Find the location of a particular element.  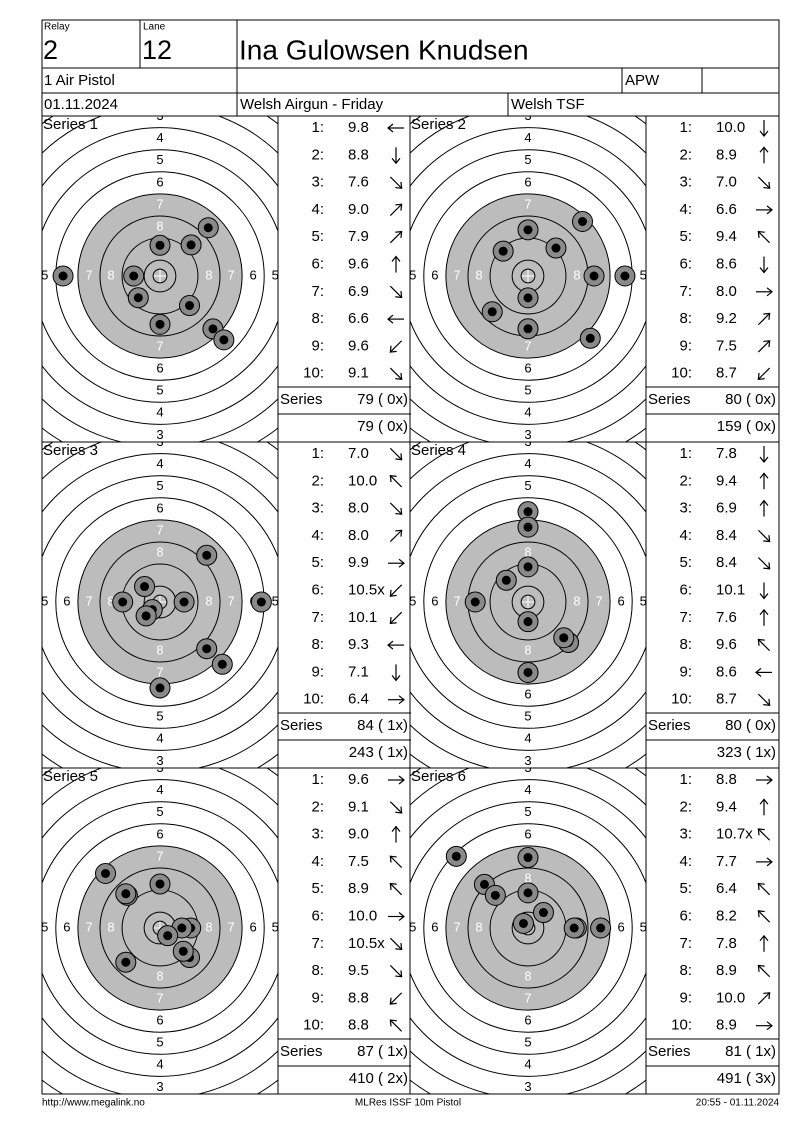

shot-number: 7: is located at coordinates (317, 943).